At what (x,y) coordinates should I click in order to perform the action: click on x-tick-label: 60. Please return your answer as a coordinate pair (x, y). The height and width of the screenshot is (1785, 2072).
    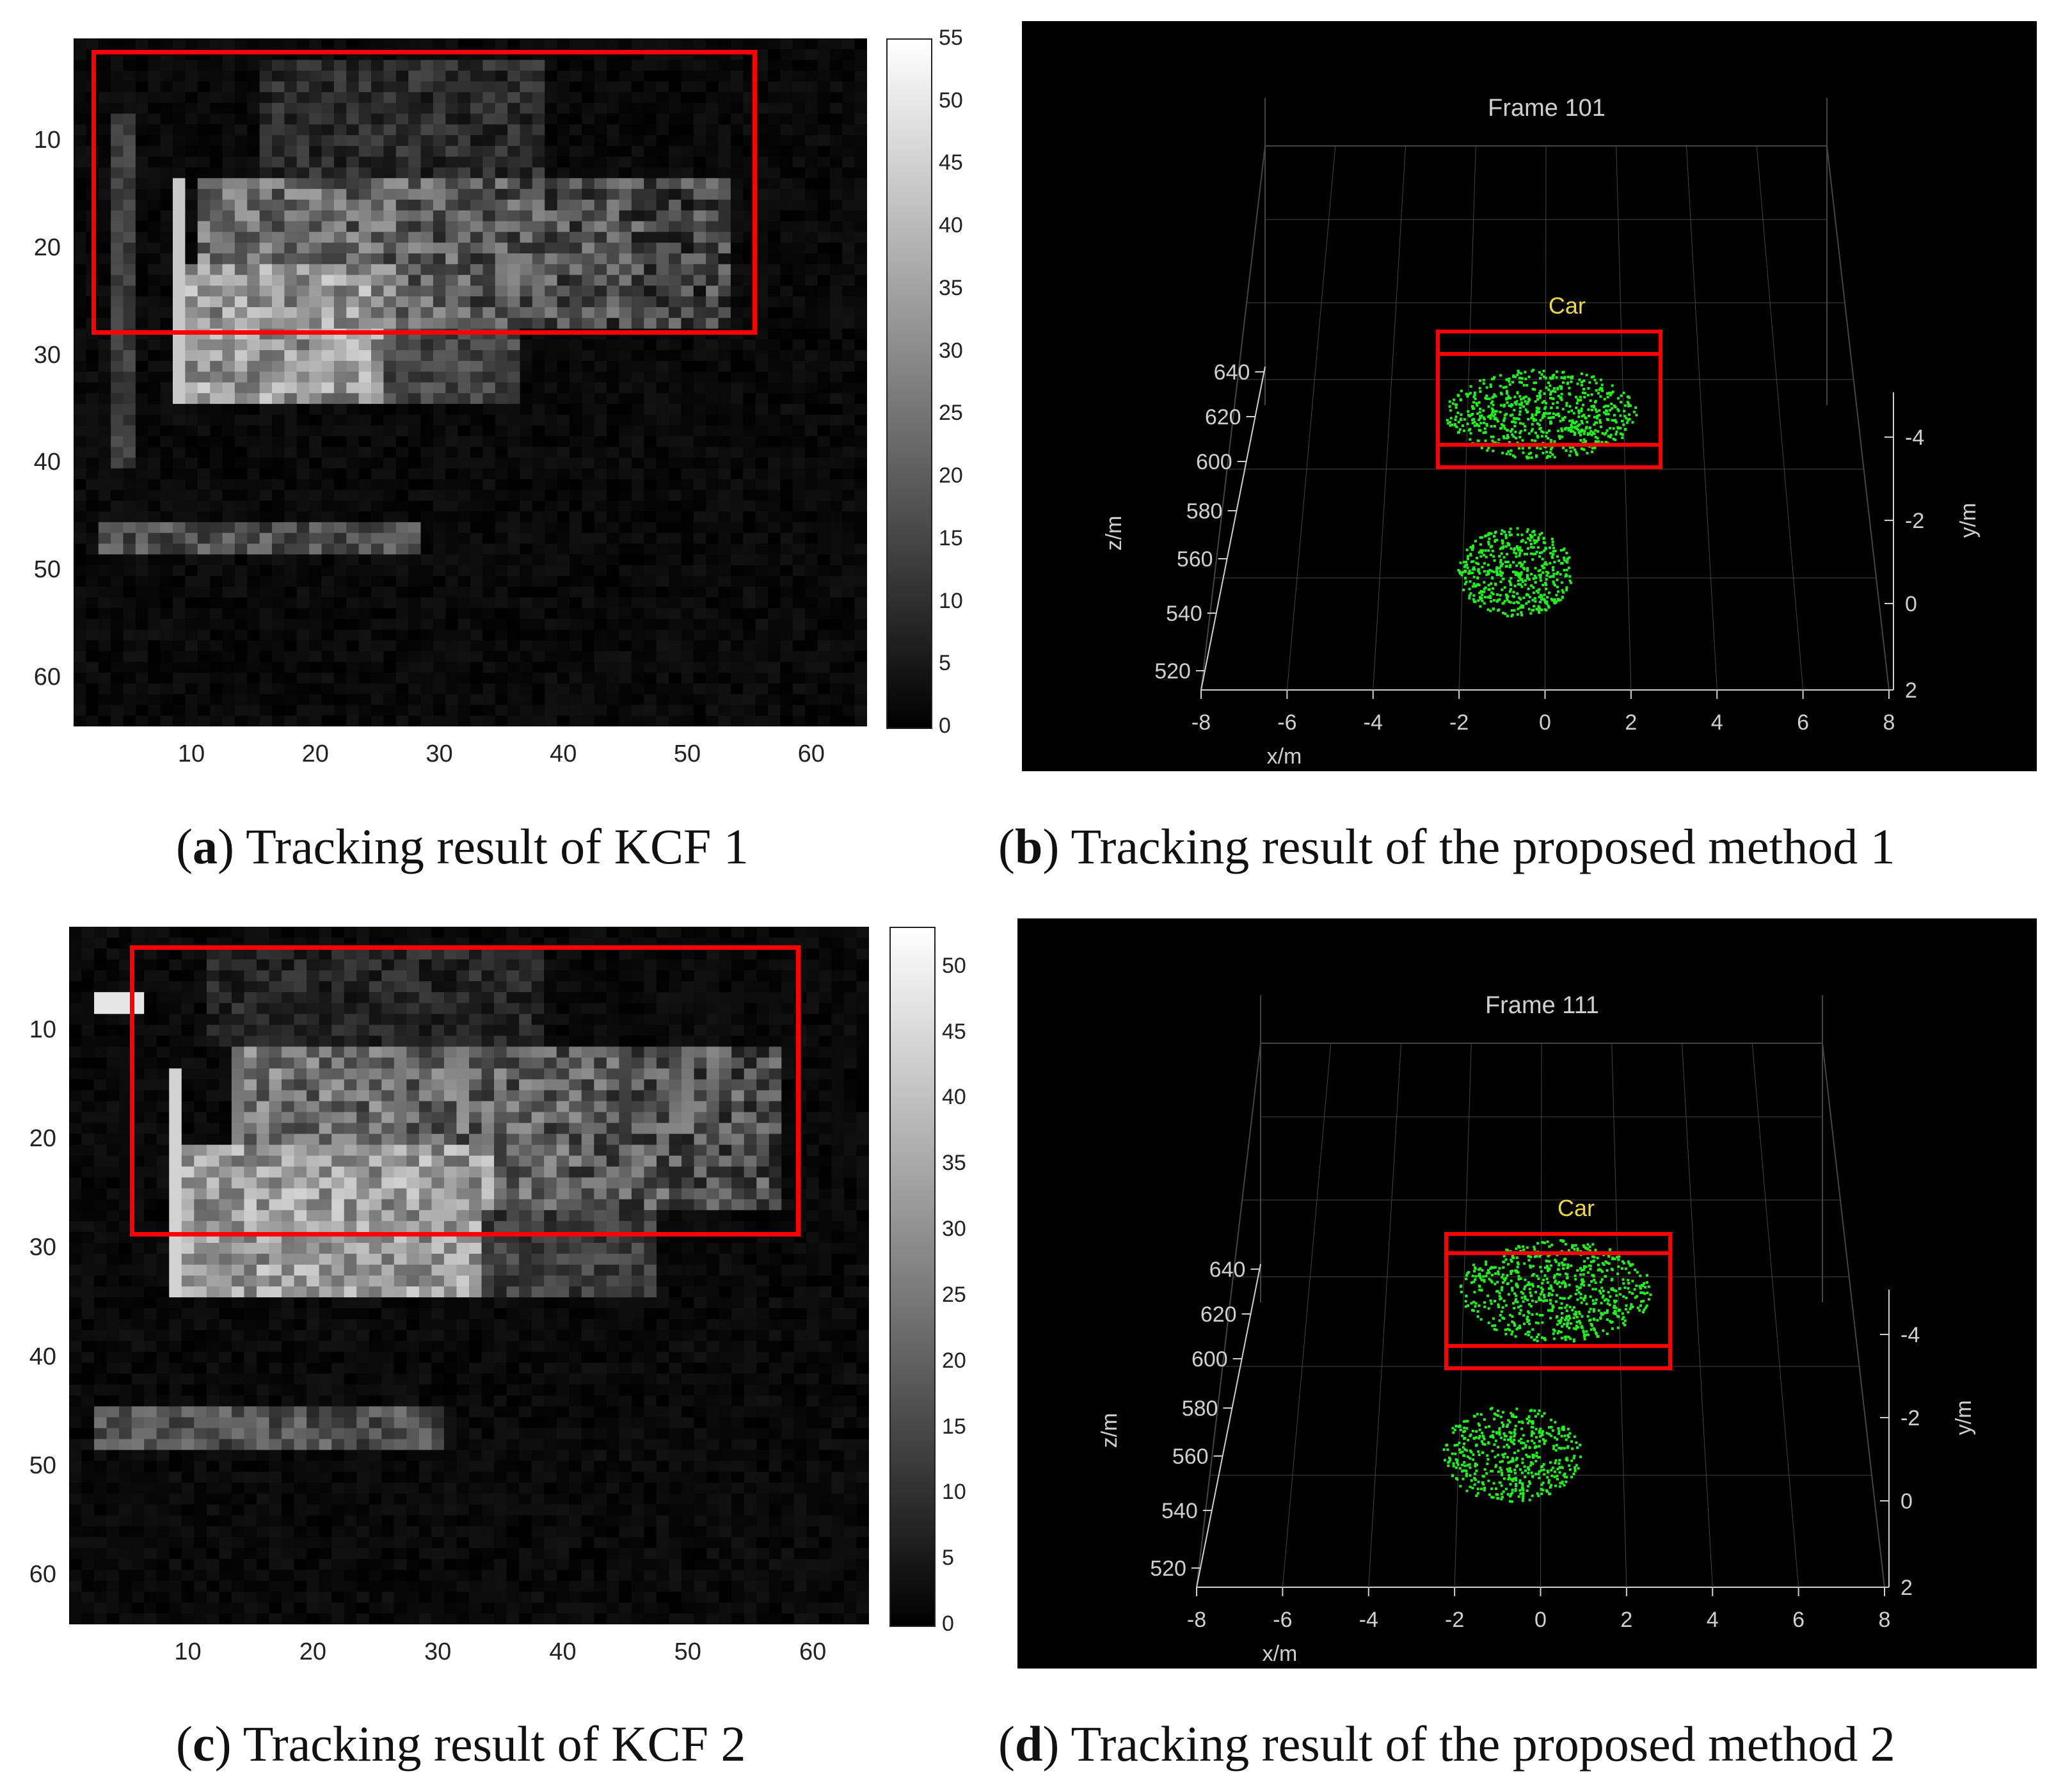
    Looking at the image, I should click on (811, 754).